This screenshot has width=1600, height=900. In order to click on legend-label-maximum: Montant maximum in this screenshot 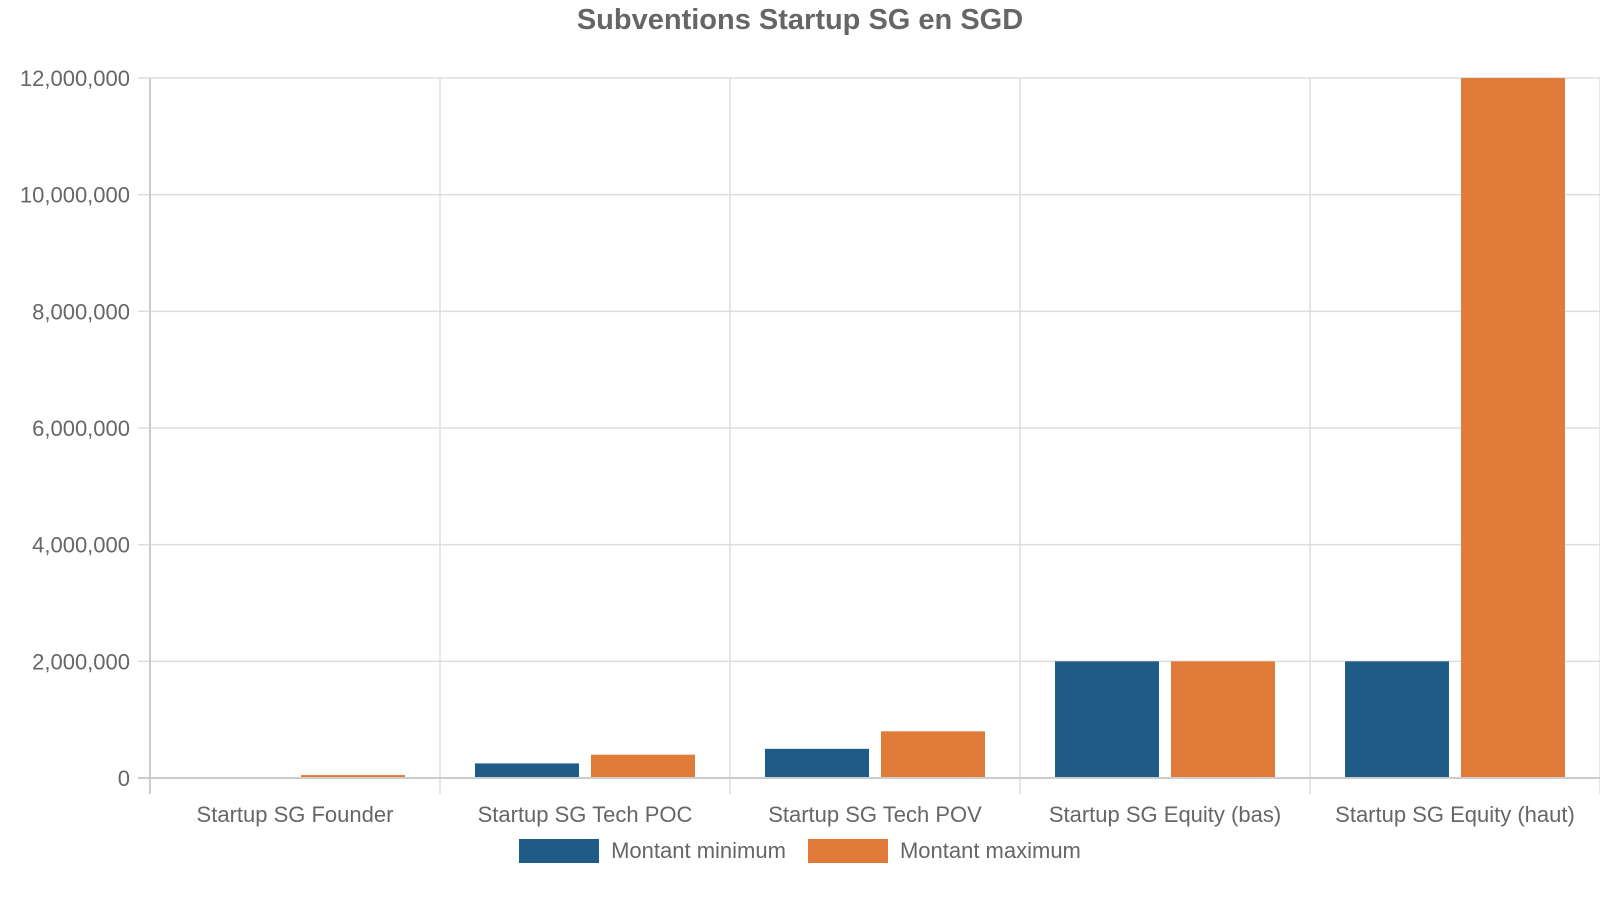, I will do `click(990, 850)`.